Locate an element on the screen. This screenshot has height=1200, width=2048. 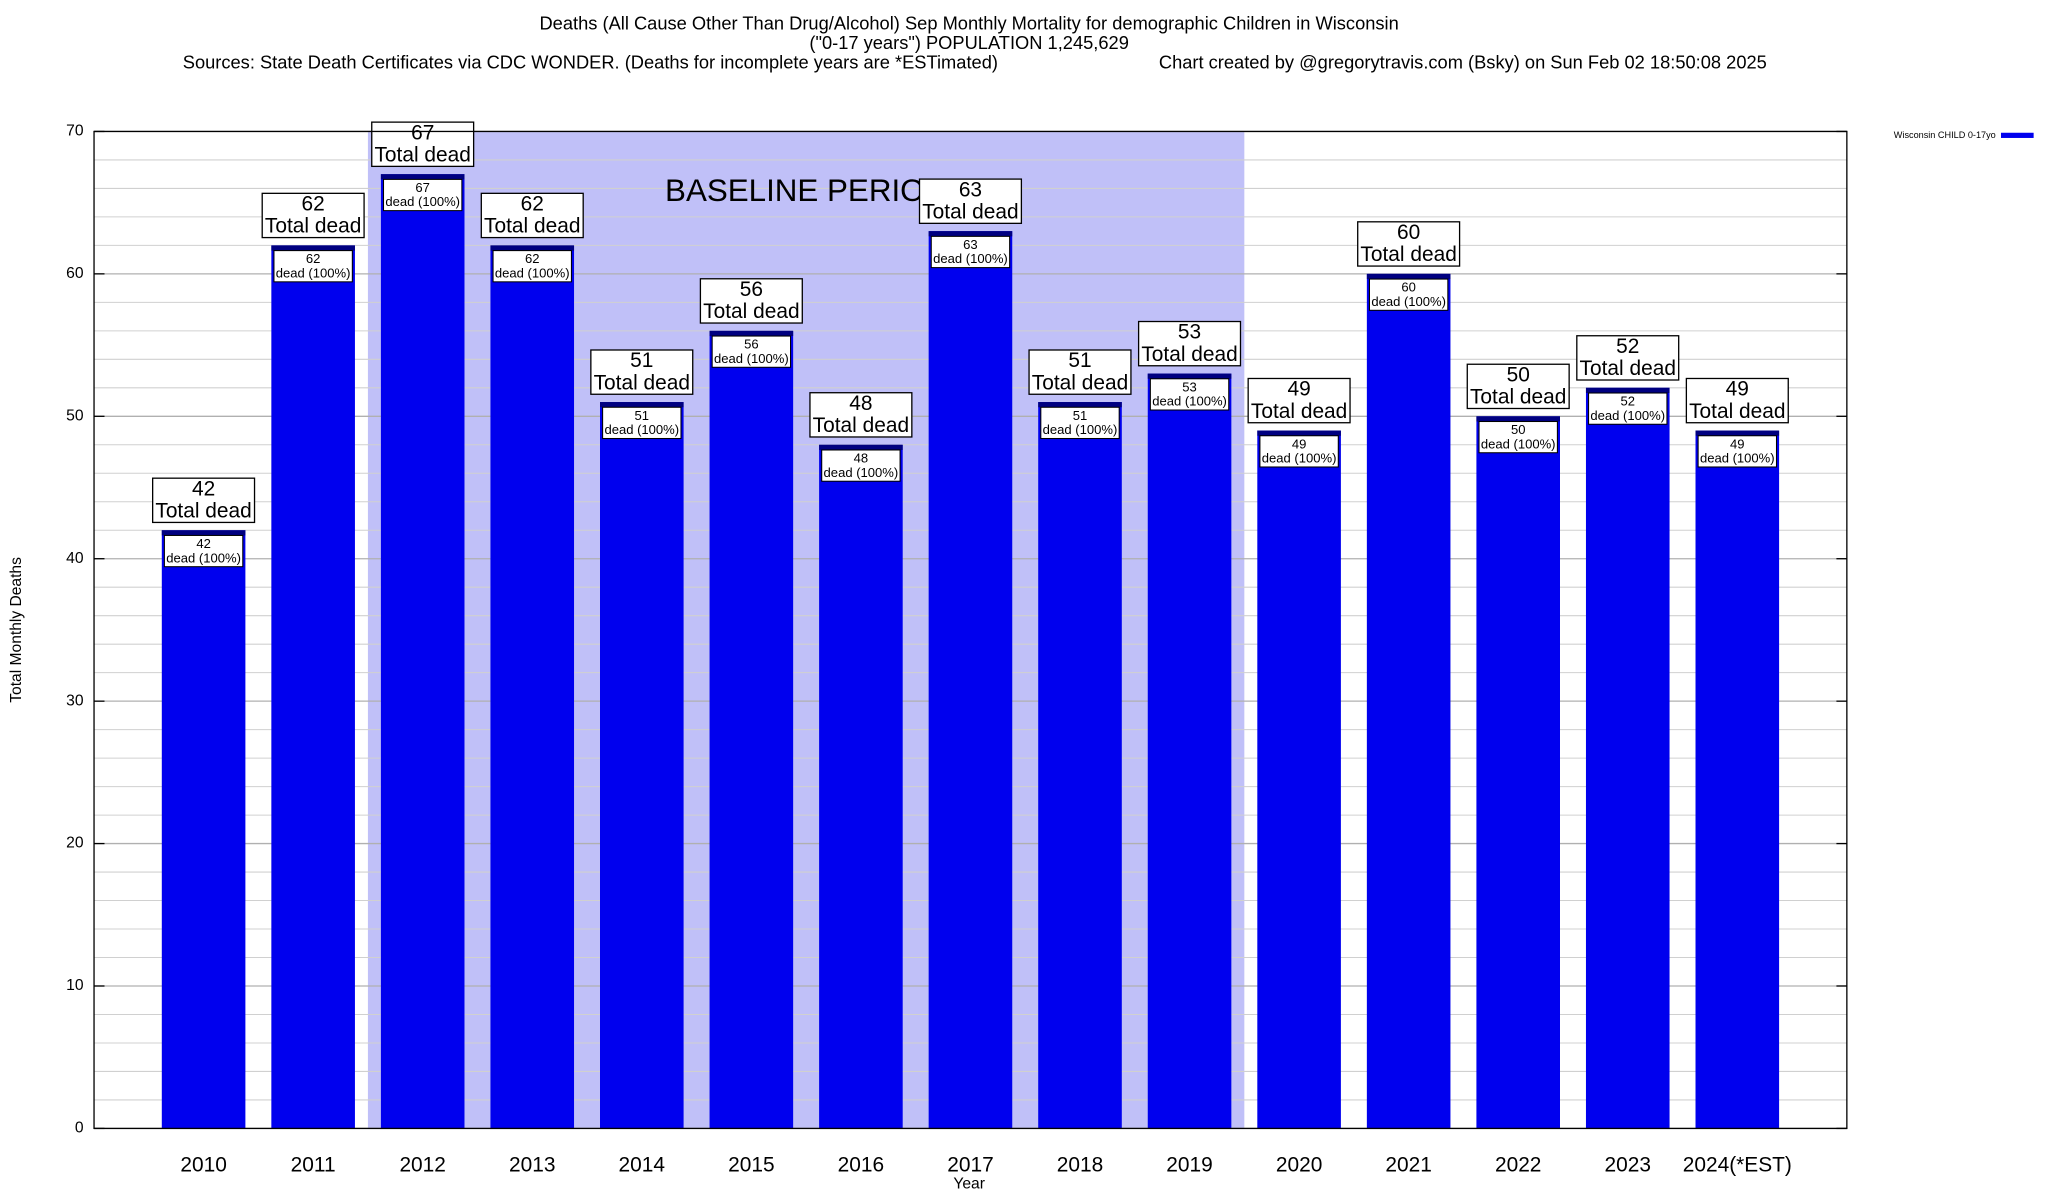
x-tick-label: 2016 is located at coordinates (861, 1165).